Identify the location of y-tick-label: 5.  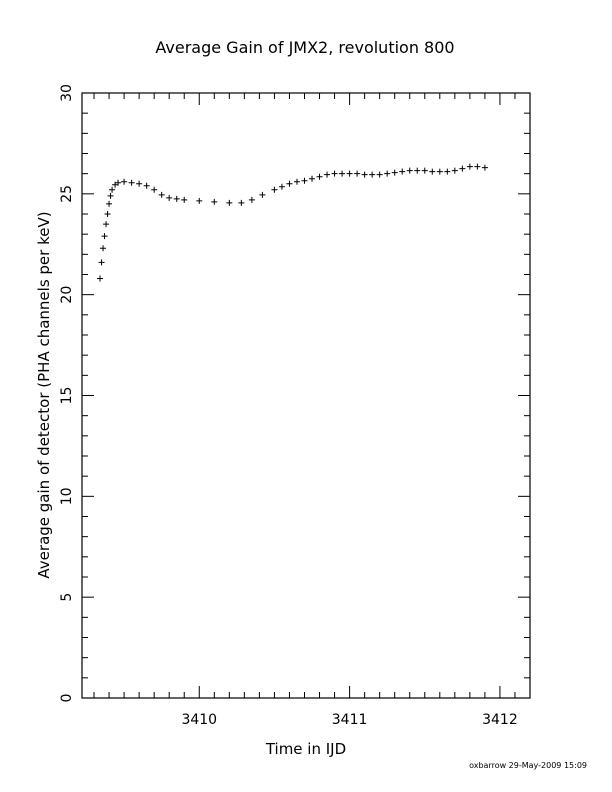
(67, 597).